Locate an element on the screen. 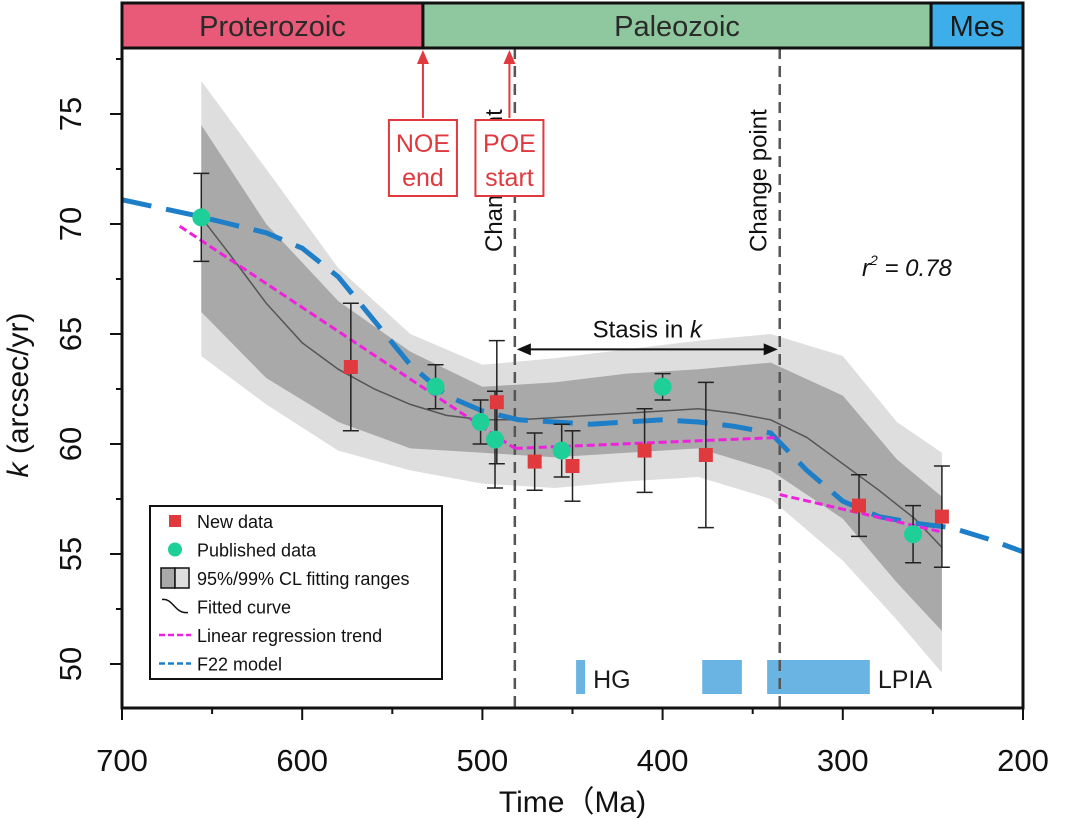 The image size is (1080, 819). y-axis-label: k (arcsec/yr) is located at coordinates (18, 395).